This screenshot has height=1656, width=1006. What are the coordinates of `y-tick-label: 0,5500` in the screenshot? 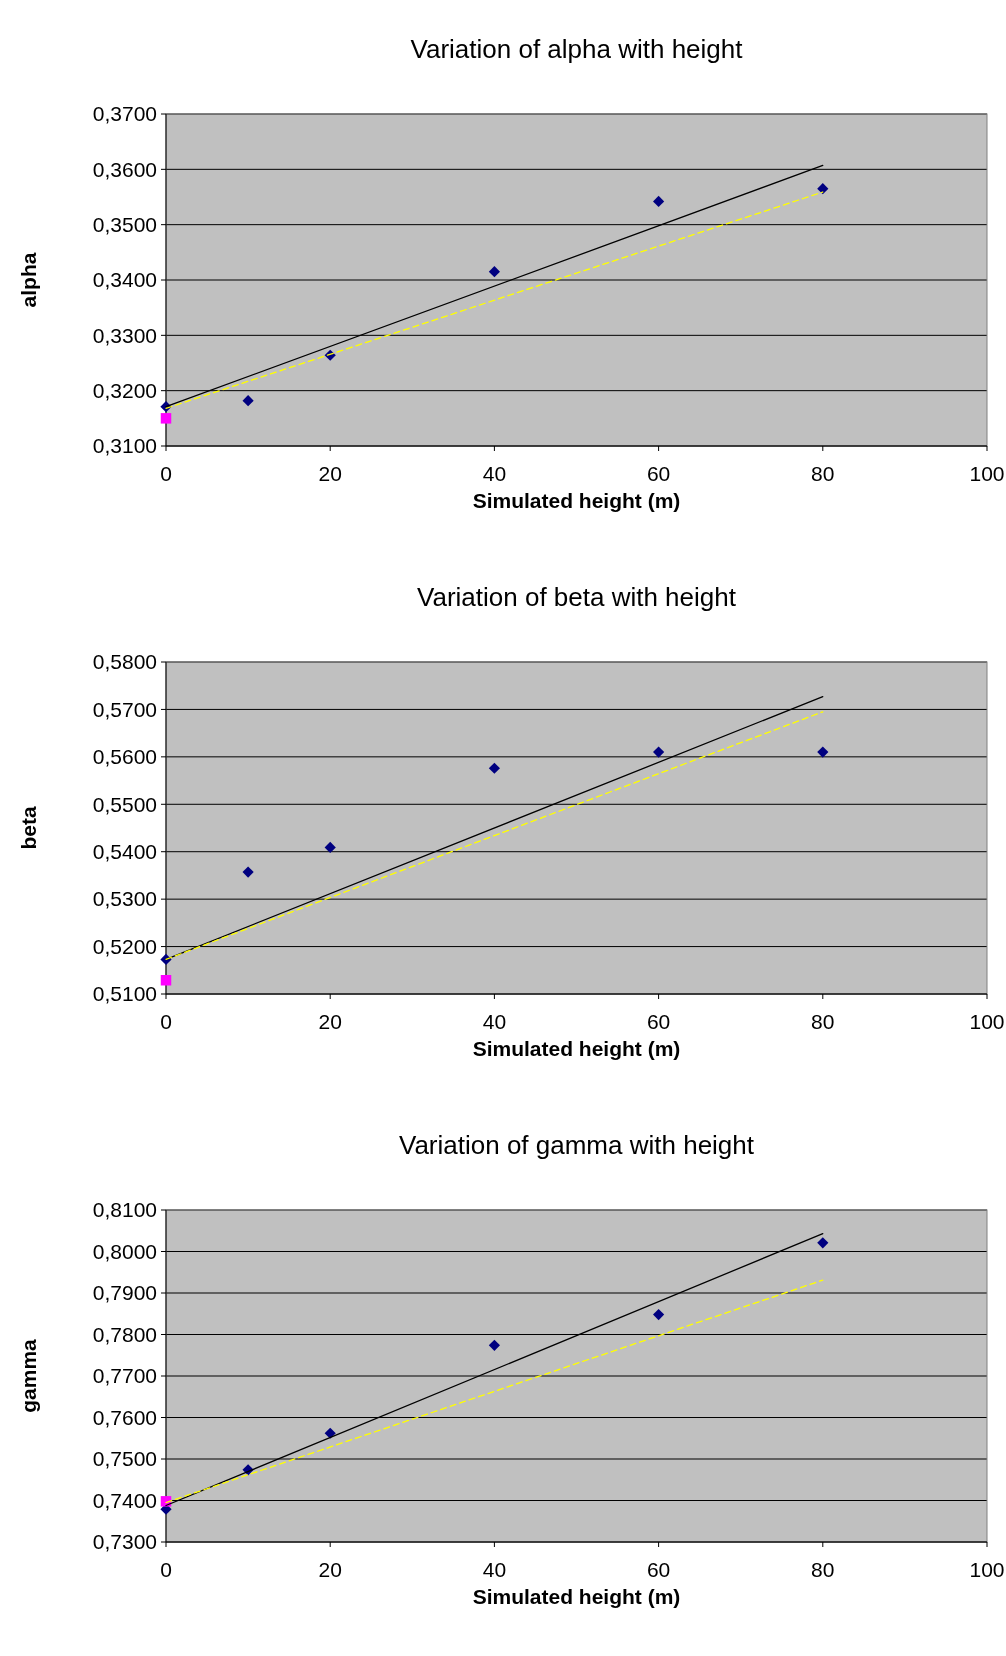 It's located at (124, 804).